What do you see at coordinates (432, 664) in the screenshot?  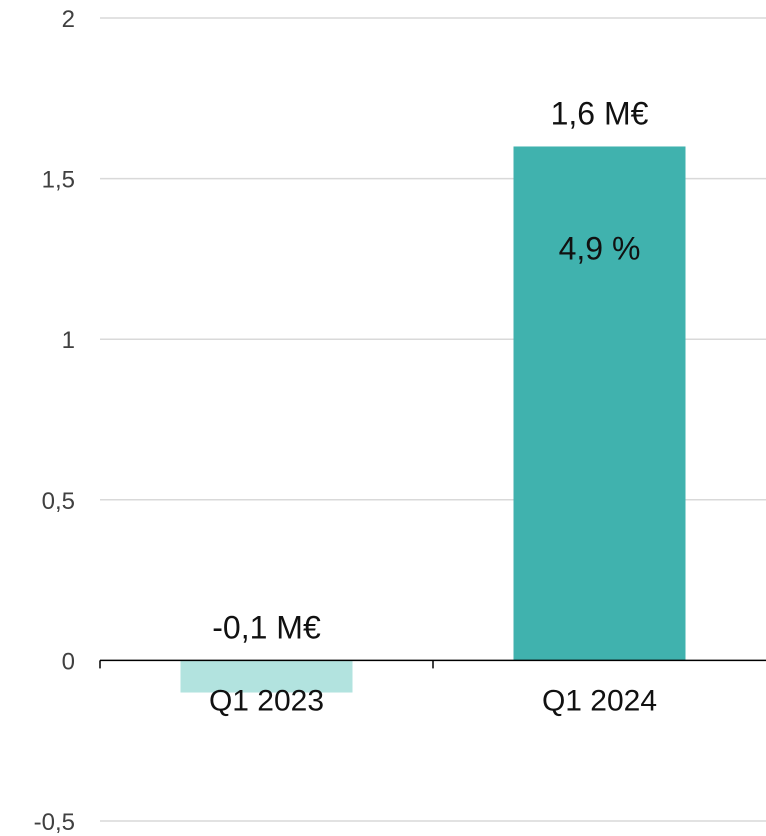 I see `x-axis` at bounding box center [432, 664].